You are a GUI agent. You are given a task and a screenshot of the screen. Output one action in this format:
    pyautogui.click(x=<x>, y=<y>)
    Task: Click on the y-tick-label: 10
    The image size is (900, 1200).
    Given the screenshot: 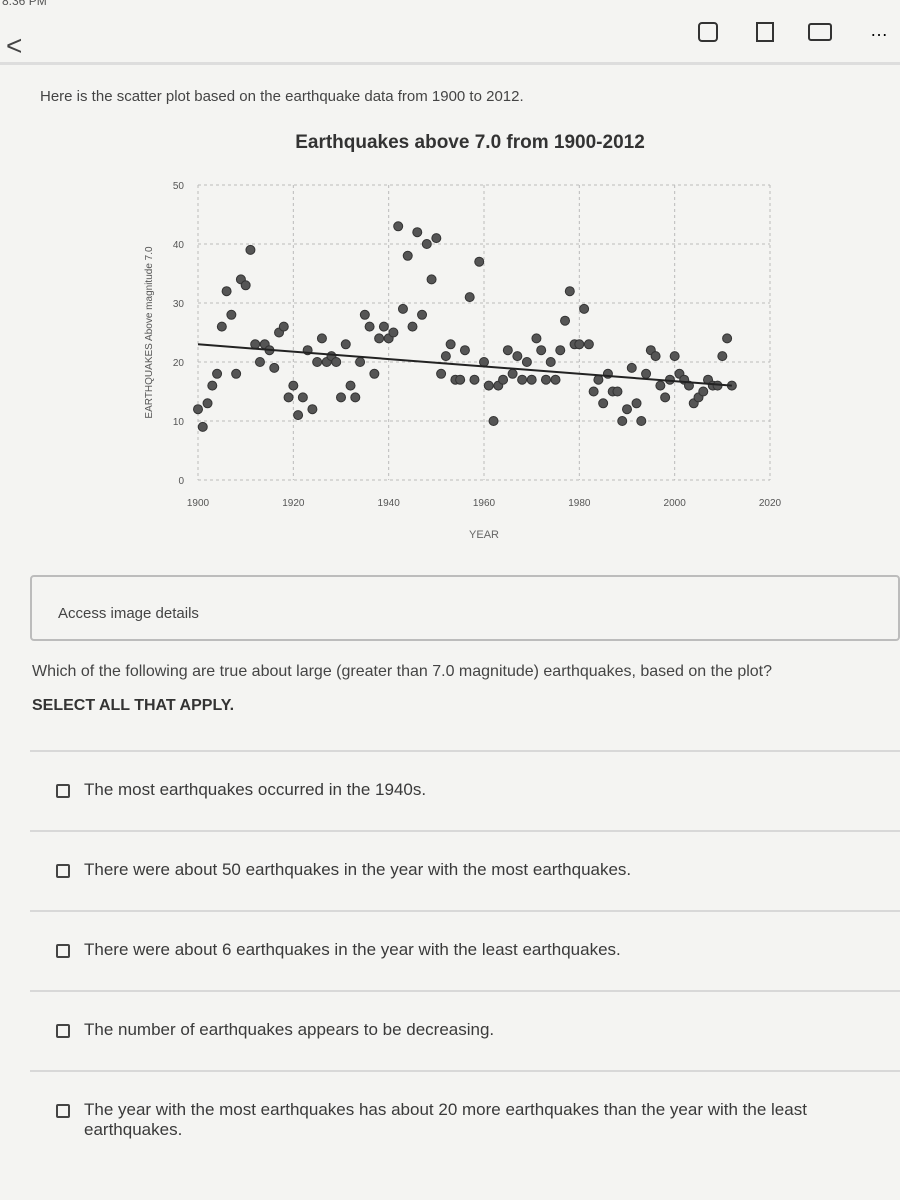 What is the action you would take?
    pyautogui.click(x=179, y=422)
    